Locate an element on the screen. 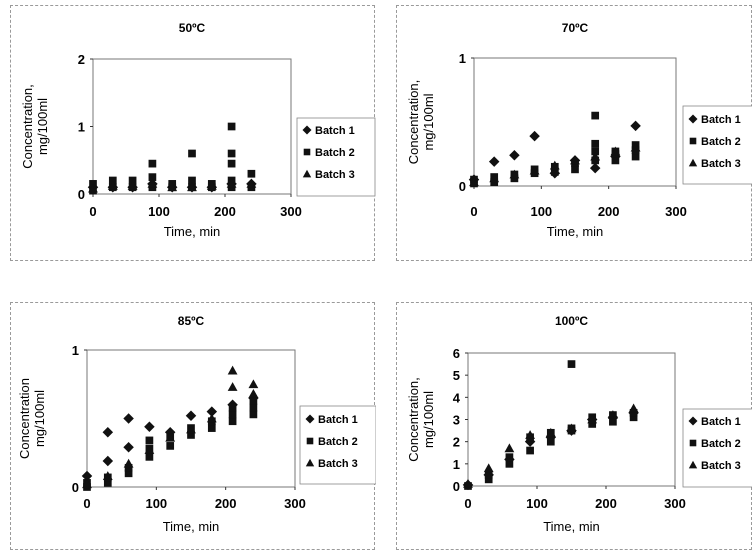 The height and width of the screenshot is (551, 752). y-tick-label: 6 is located at coordinates (456, 353).